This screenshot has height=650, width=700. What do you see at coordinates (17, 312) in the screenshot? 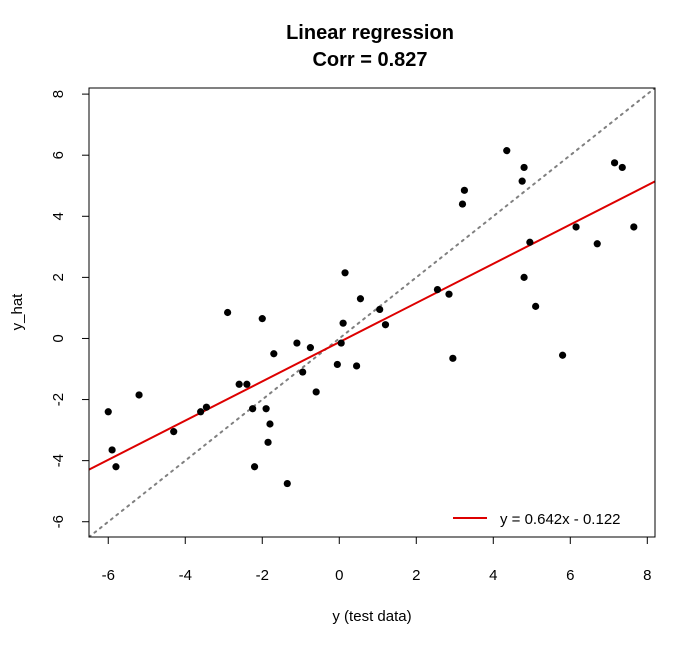
I see `y-axis-label: y_hat` at bounding box center [17, 312].